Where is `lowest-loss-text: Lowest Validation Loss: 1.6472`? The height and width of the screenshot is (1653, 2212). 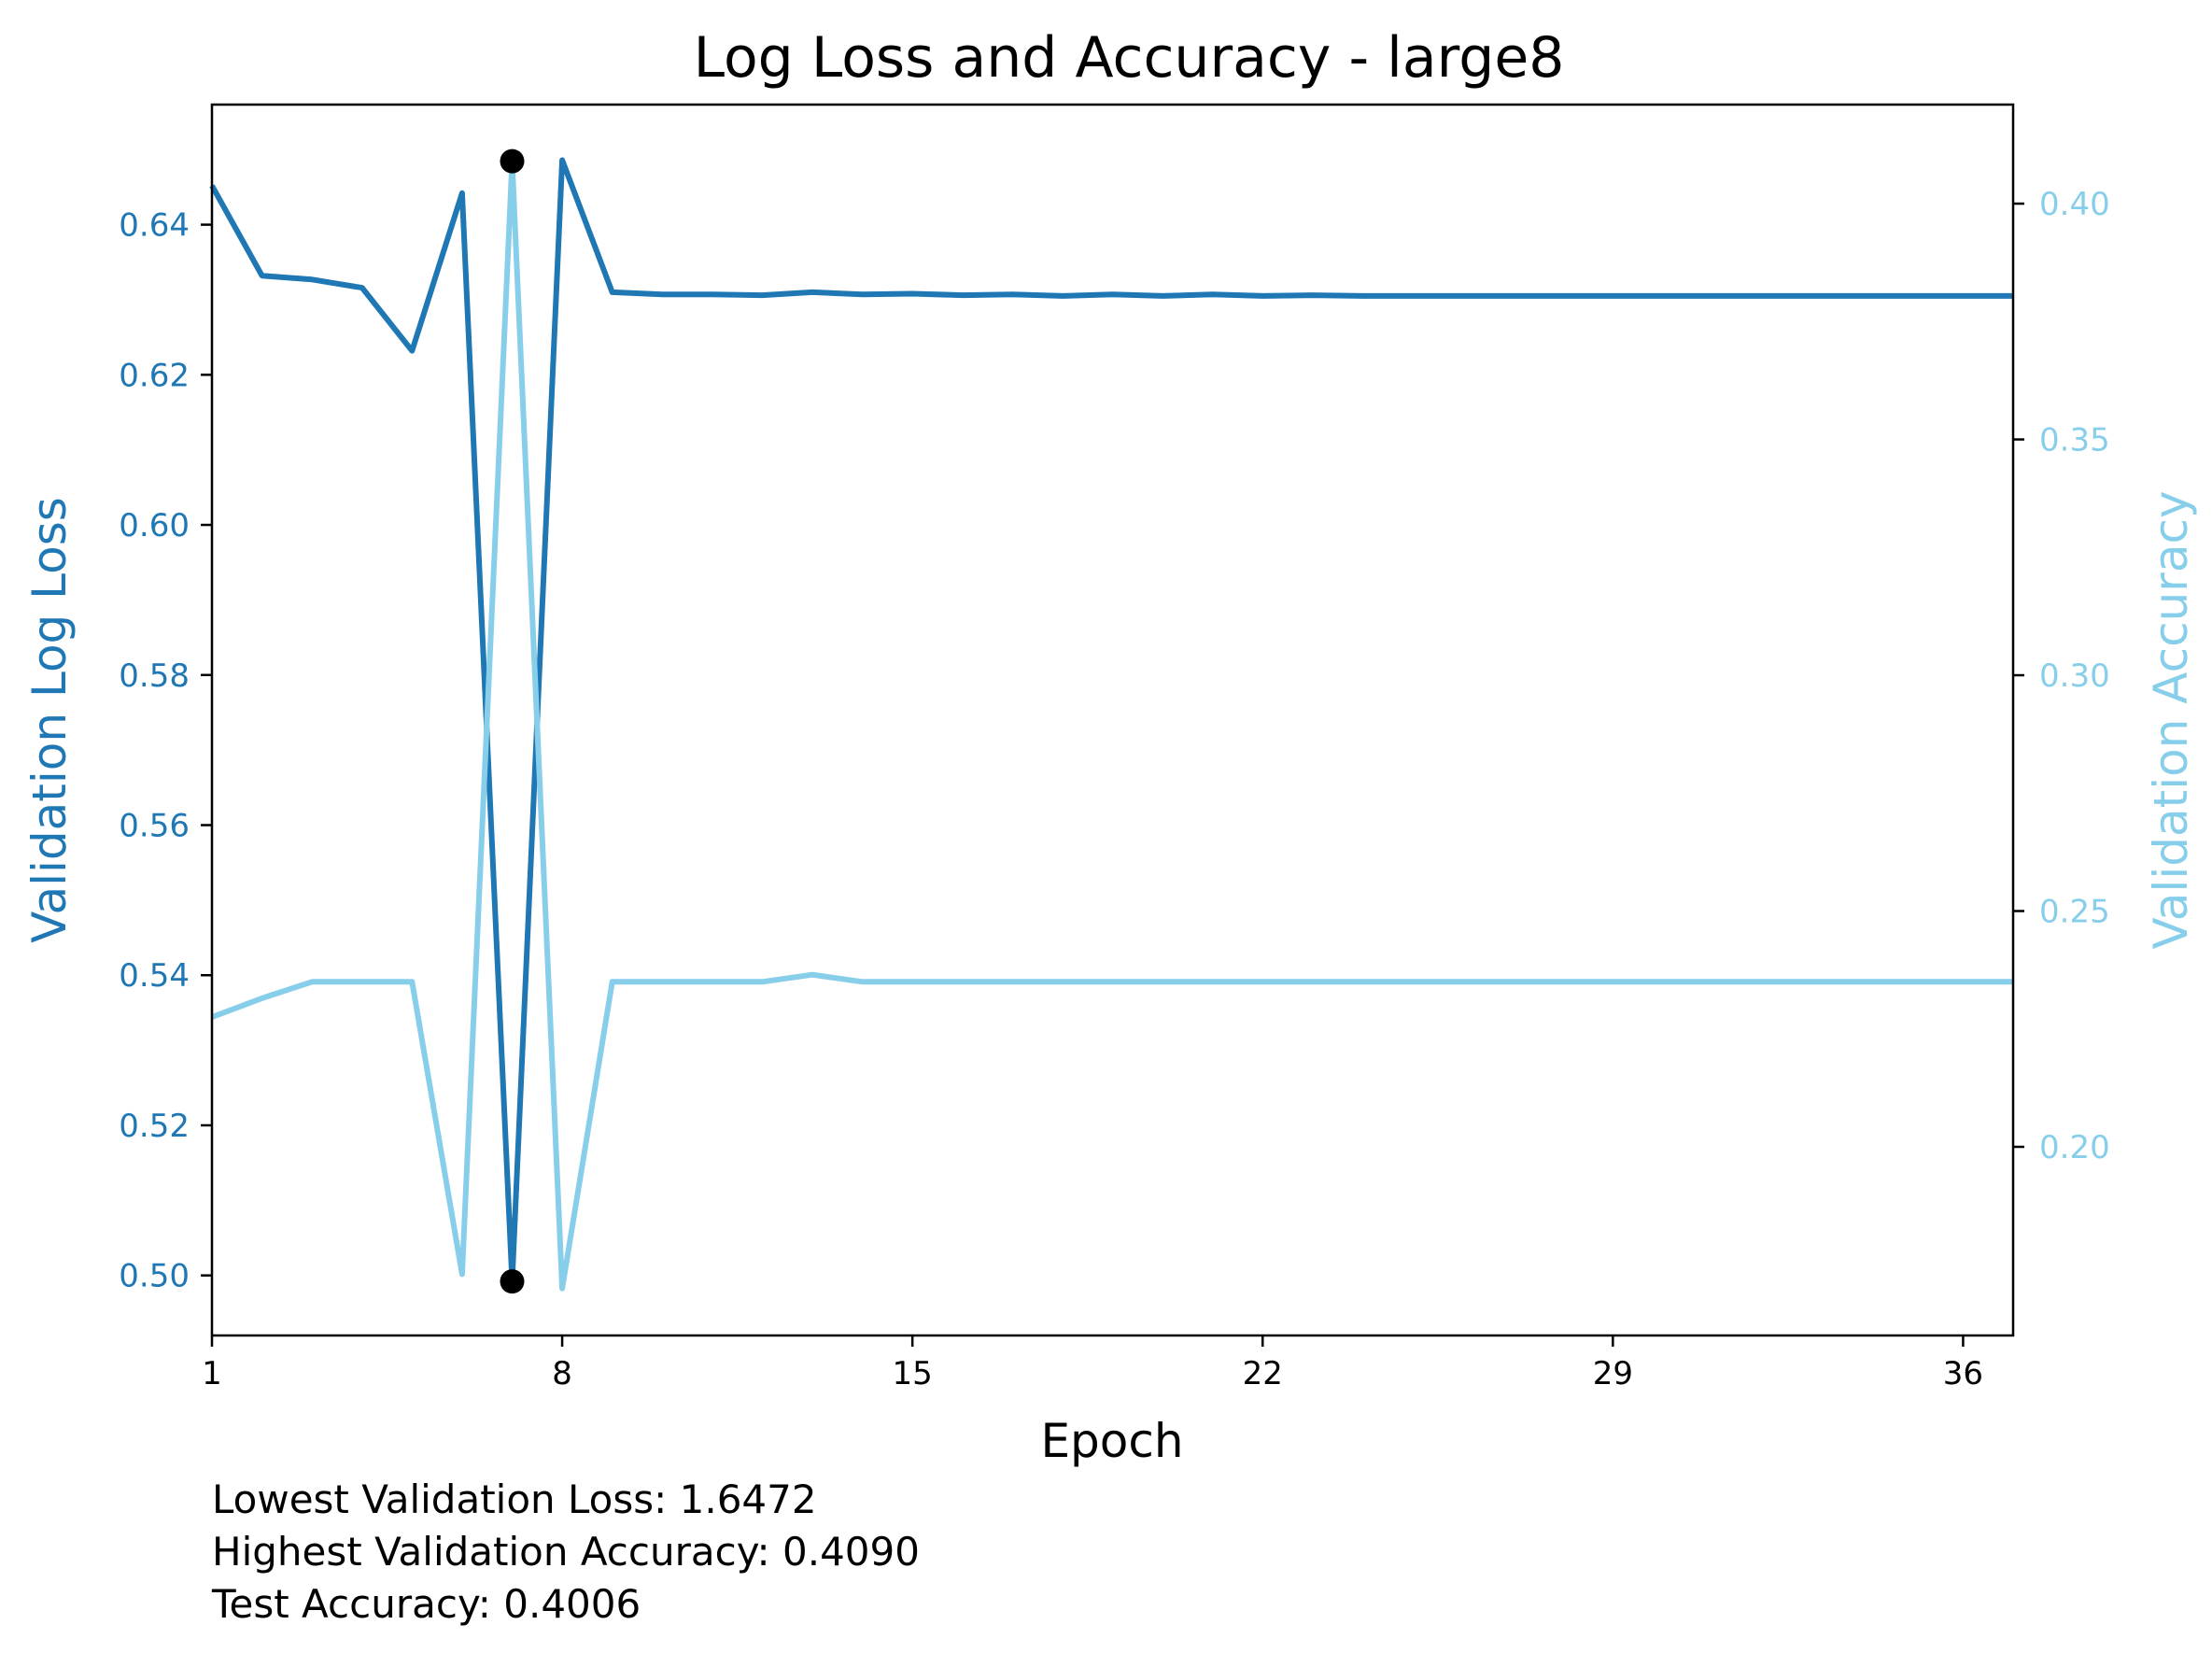 lowest-loss-text: Lowest Validation Loss: 1.6472 is located at coordinates (514, 1499).